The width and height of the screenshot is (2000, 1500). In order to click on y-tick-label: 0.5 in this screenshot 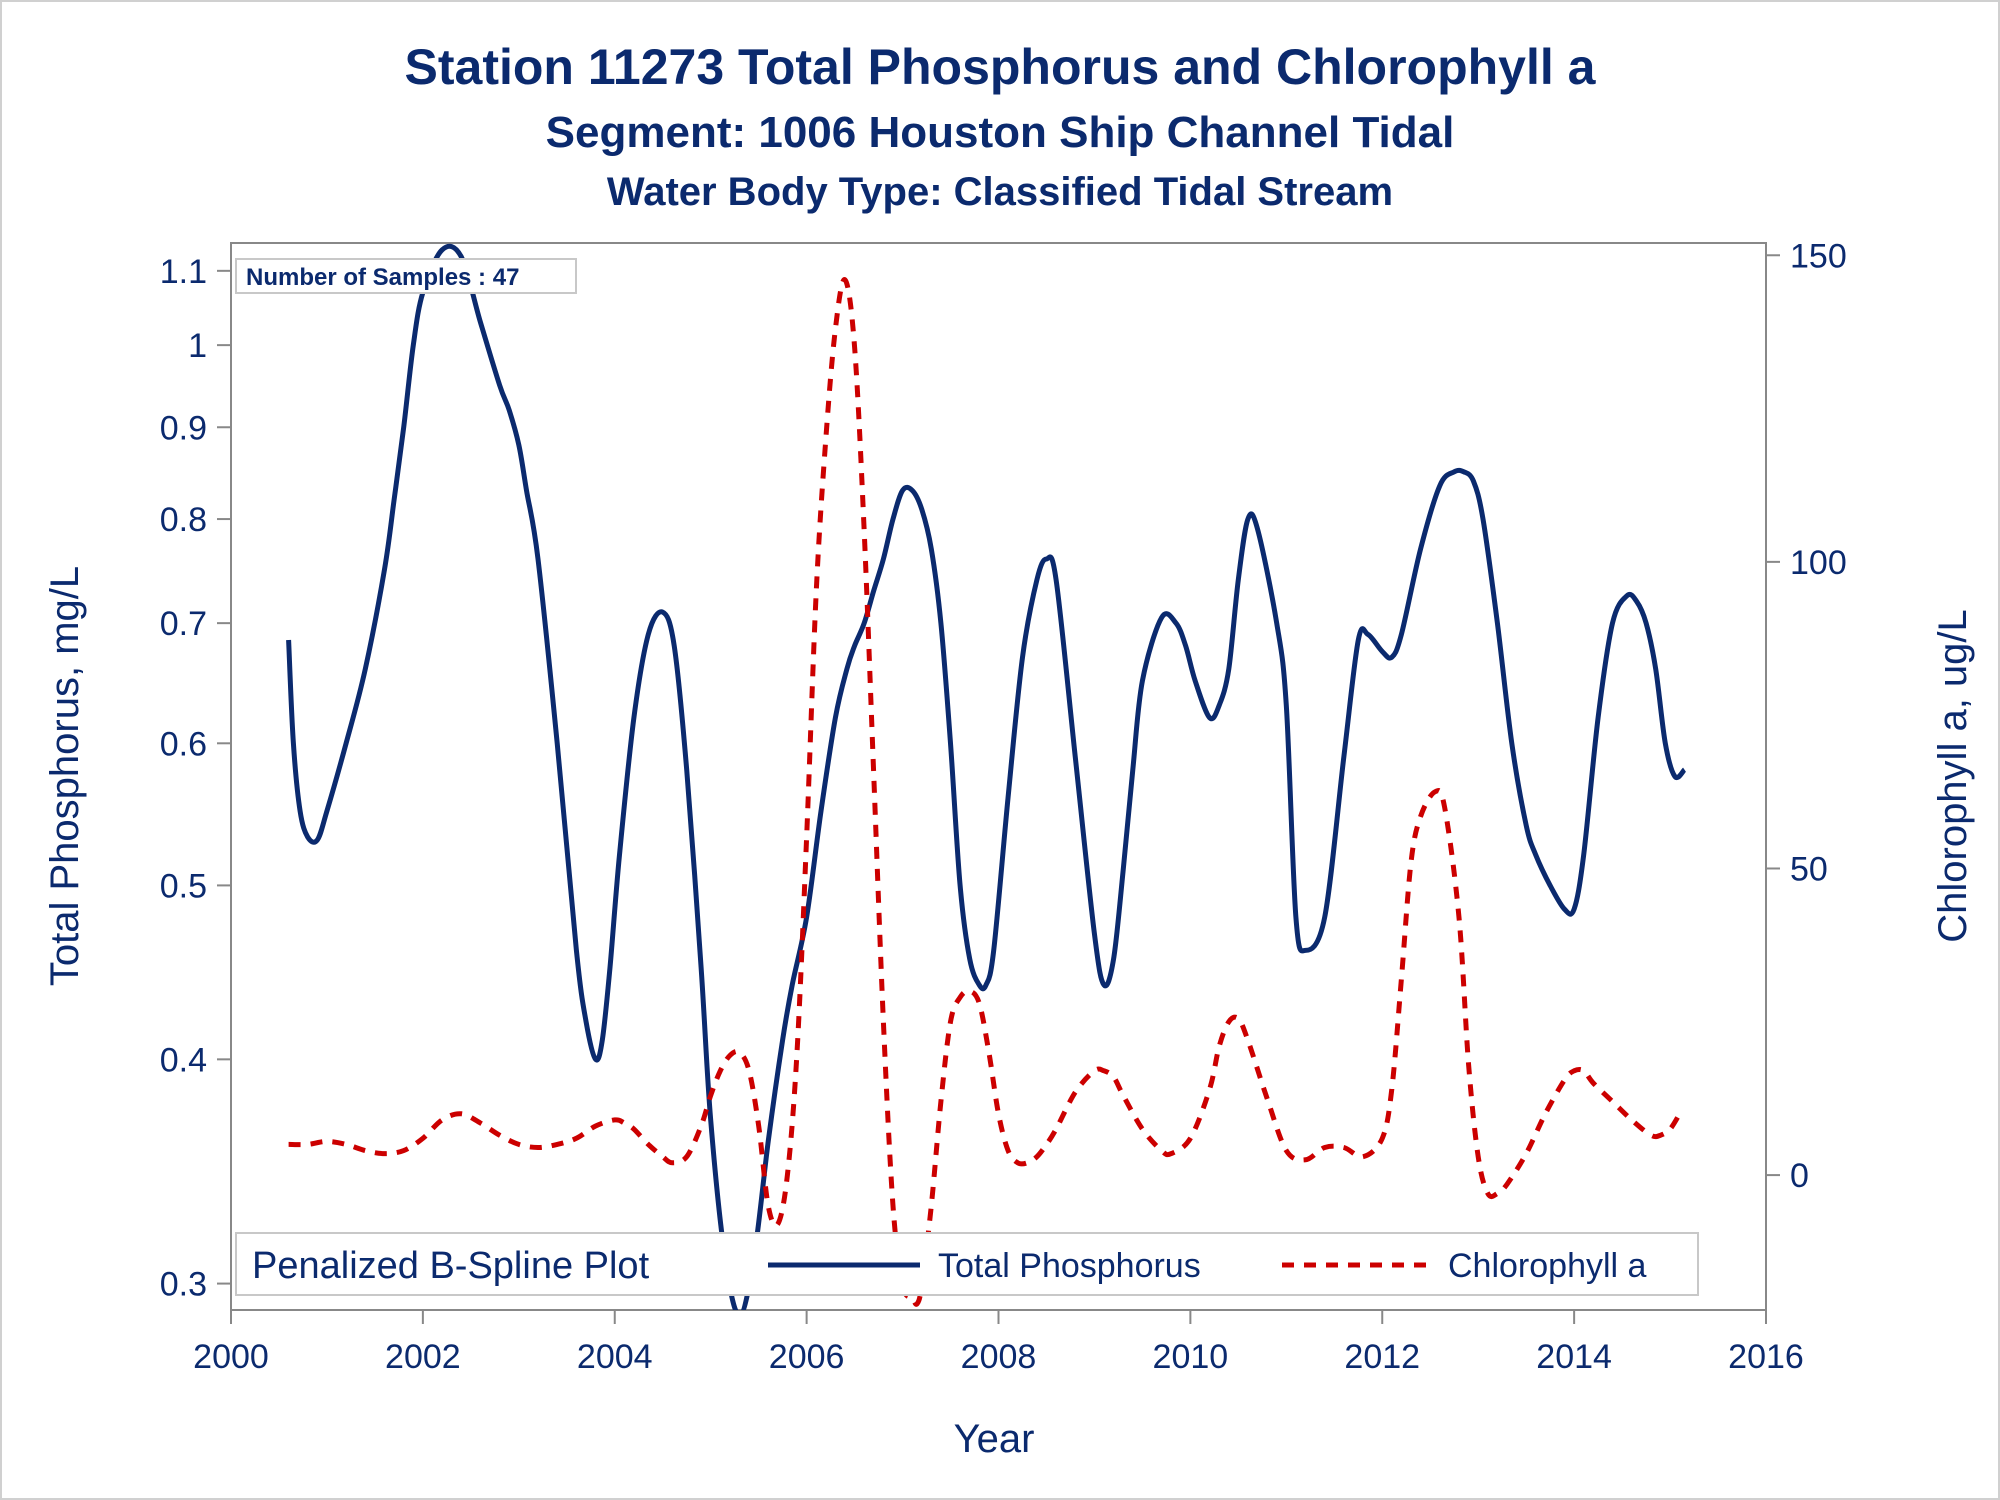, I will do `click(183, 886)`.